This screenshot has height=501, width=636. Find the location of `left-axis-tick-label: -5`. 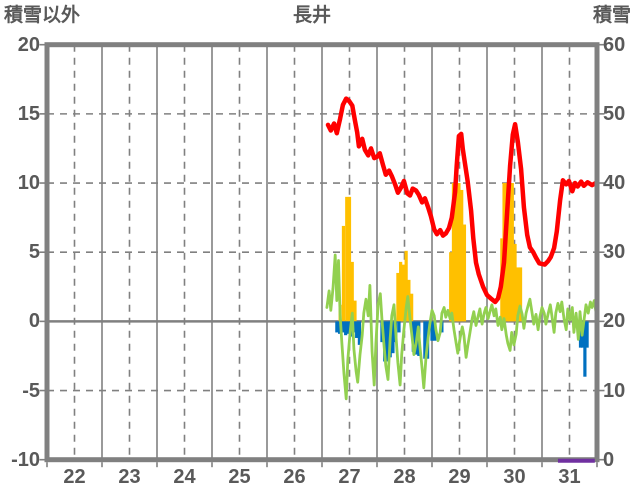

left-axis-tick-label: -5 is located at coordinates (31, 390).